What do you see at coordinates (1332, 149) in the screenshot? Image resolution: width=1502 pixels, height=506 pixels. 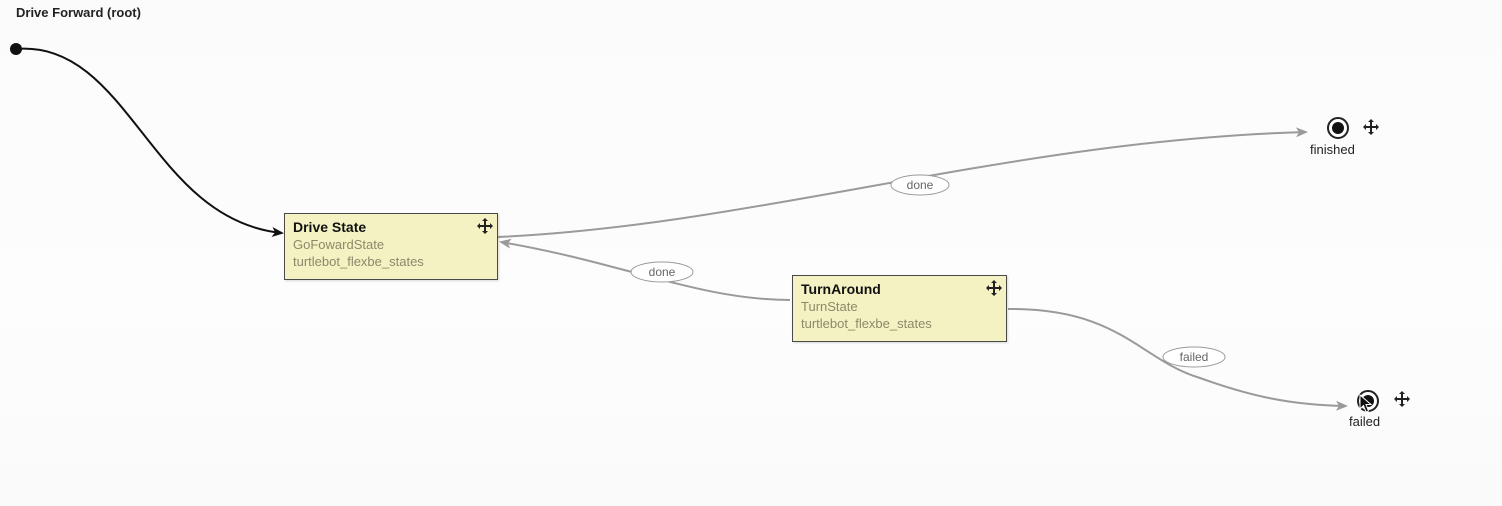 I see `outcome-finished-label: finished` at bounding box center [1332, 149].